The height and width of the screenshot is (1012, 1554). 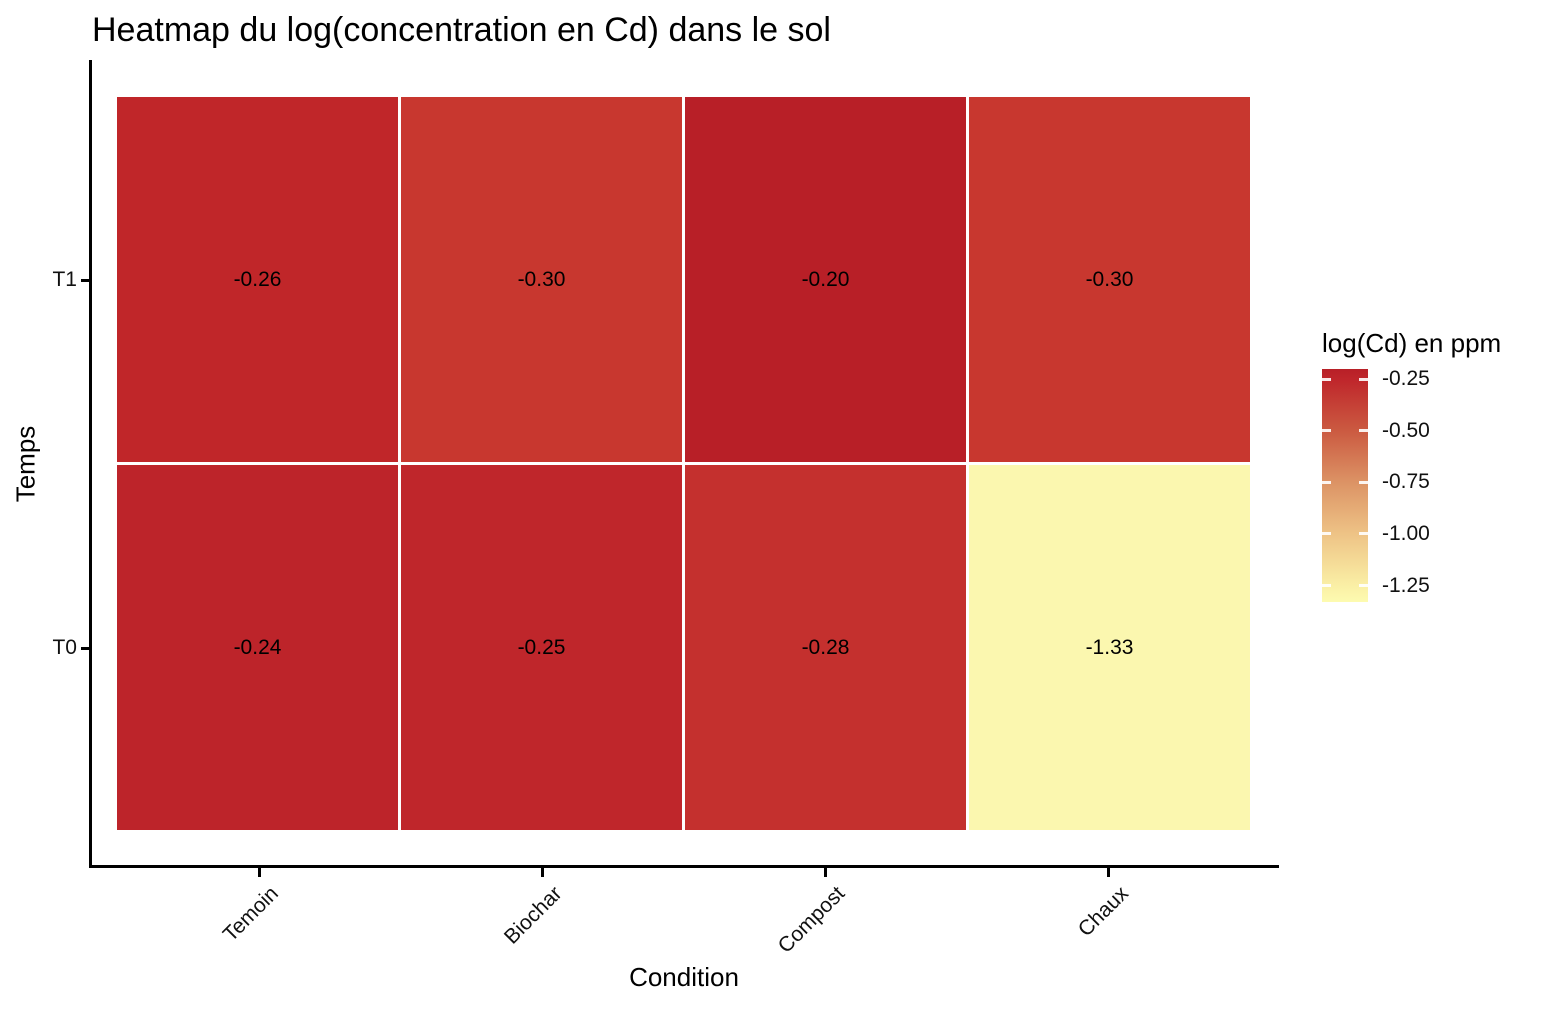 I want to click on cell-value-label: -0.28, so click(x=825, y=647).